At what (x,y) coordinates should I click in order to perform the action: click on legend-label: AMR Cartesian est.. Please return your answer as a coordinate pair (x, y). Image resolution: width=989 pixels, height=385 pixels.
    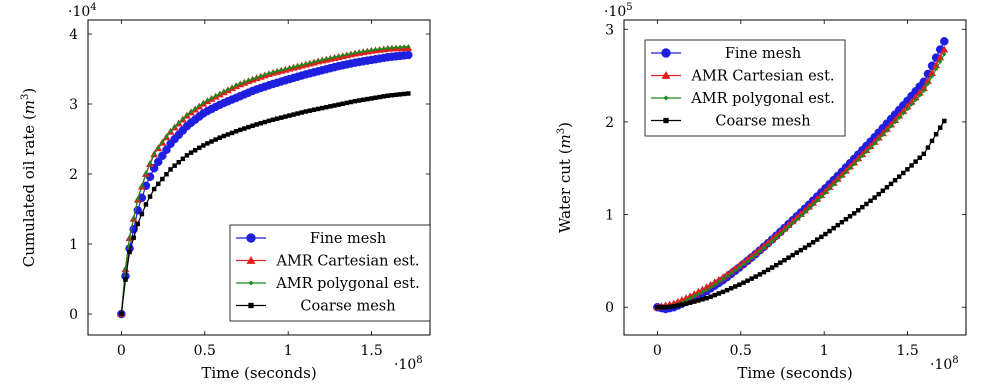
    Looking at the image, I should click on (762, 77).